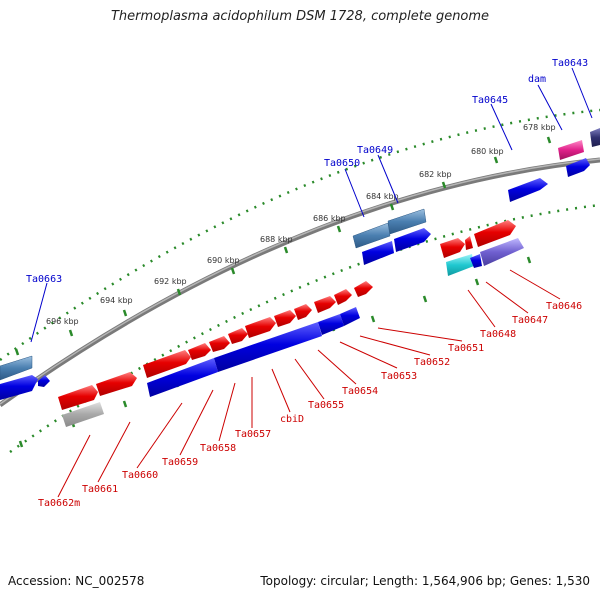 The width and height of the screenshot is (600, 600). Describe the element at coordinates (100, 489) in the screenshot. I see `gene-label-ta0661: Ta0661` at that location.